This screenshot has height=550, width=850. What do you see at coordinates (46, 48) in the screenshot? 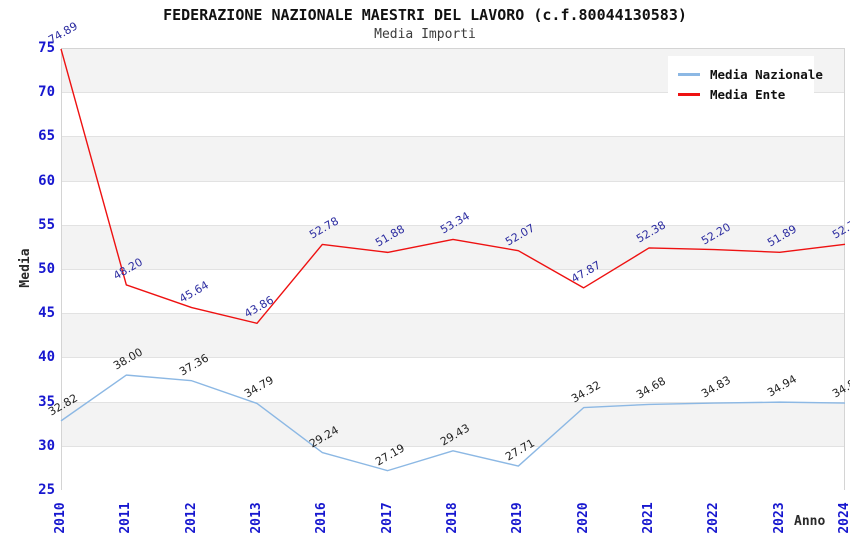
I see `y-tick-label: 75` at bounding box center [46, 48].